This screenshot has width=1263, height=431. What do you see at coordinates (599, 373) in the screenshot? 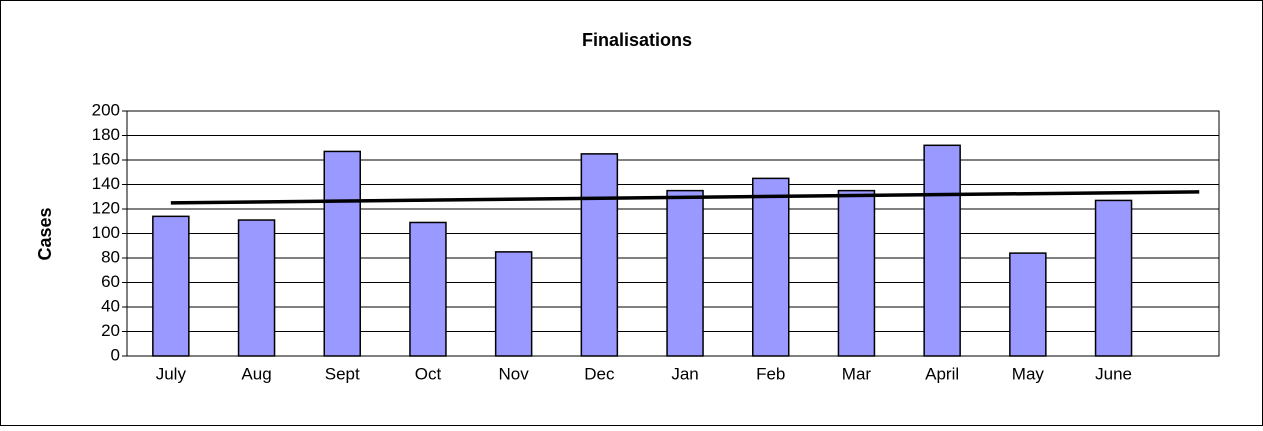
I see `x-tick-label: Dec` at bounding box center [599, 373].